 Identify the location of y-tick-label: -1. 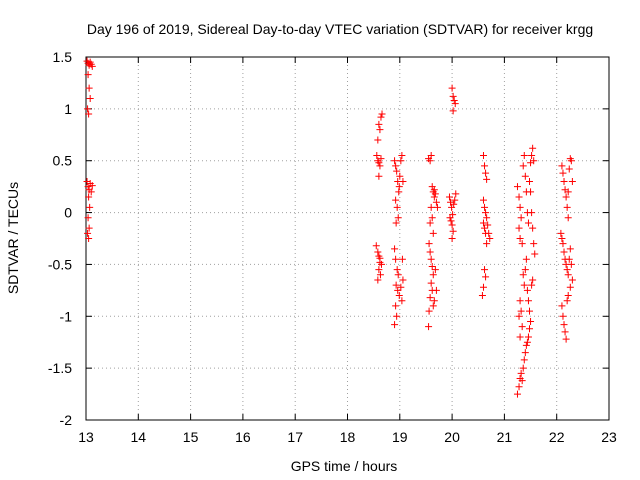
(66, 316).